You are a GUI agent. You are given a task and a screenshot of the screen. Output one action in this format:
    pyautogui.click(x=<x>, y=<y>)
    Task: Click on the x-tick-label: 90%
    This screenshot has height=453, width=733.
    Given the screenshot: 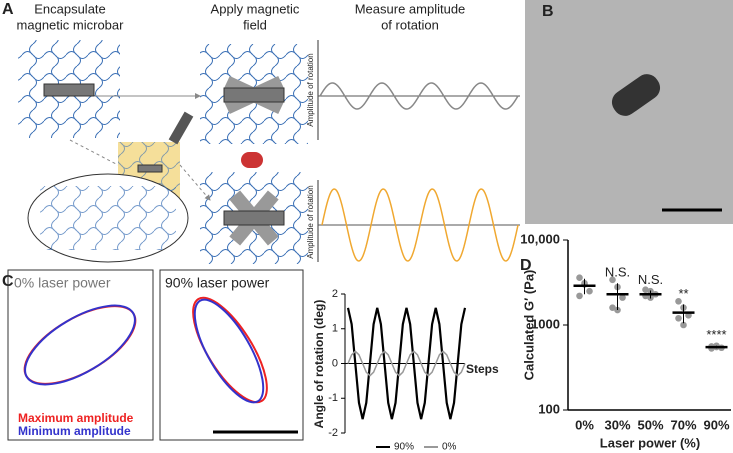 What is the action you would take?
    pyautogui.click(x=716, y=424)
    